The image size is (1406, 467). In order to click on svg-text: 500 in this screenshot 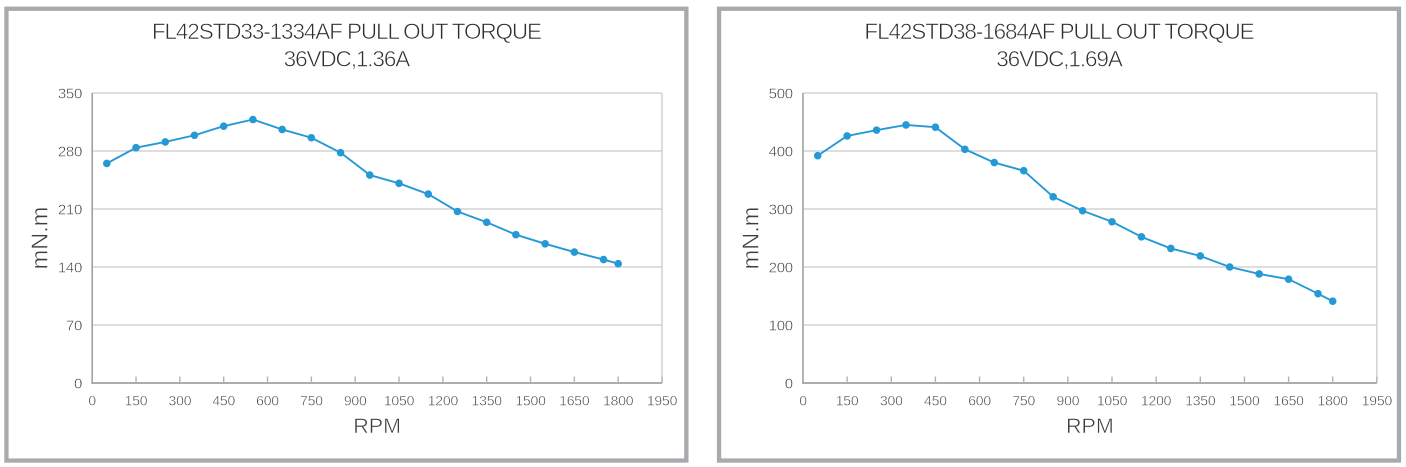, I will do `click(781, 94)`.